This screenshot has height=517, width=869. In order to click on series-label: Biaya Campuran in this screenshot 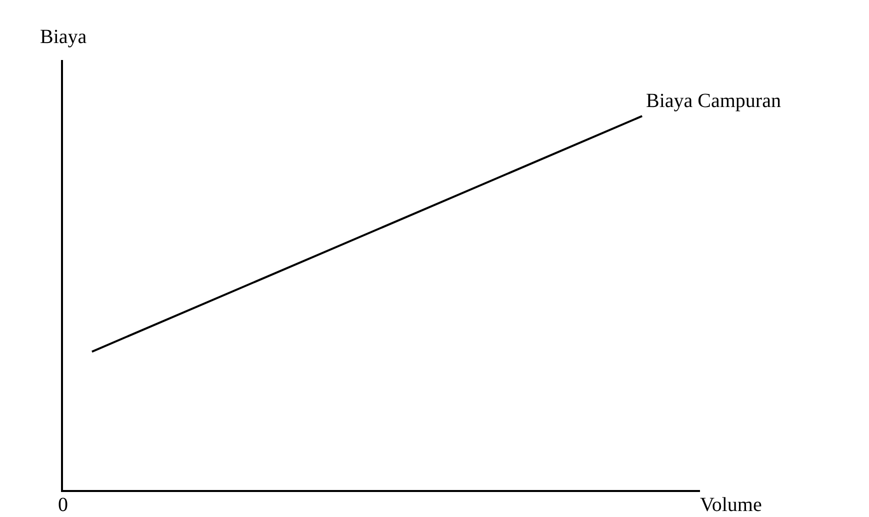, I will do `click(713, 101)`.